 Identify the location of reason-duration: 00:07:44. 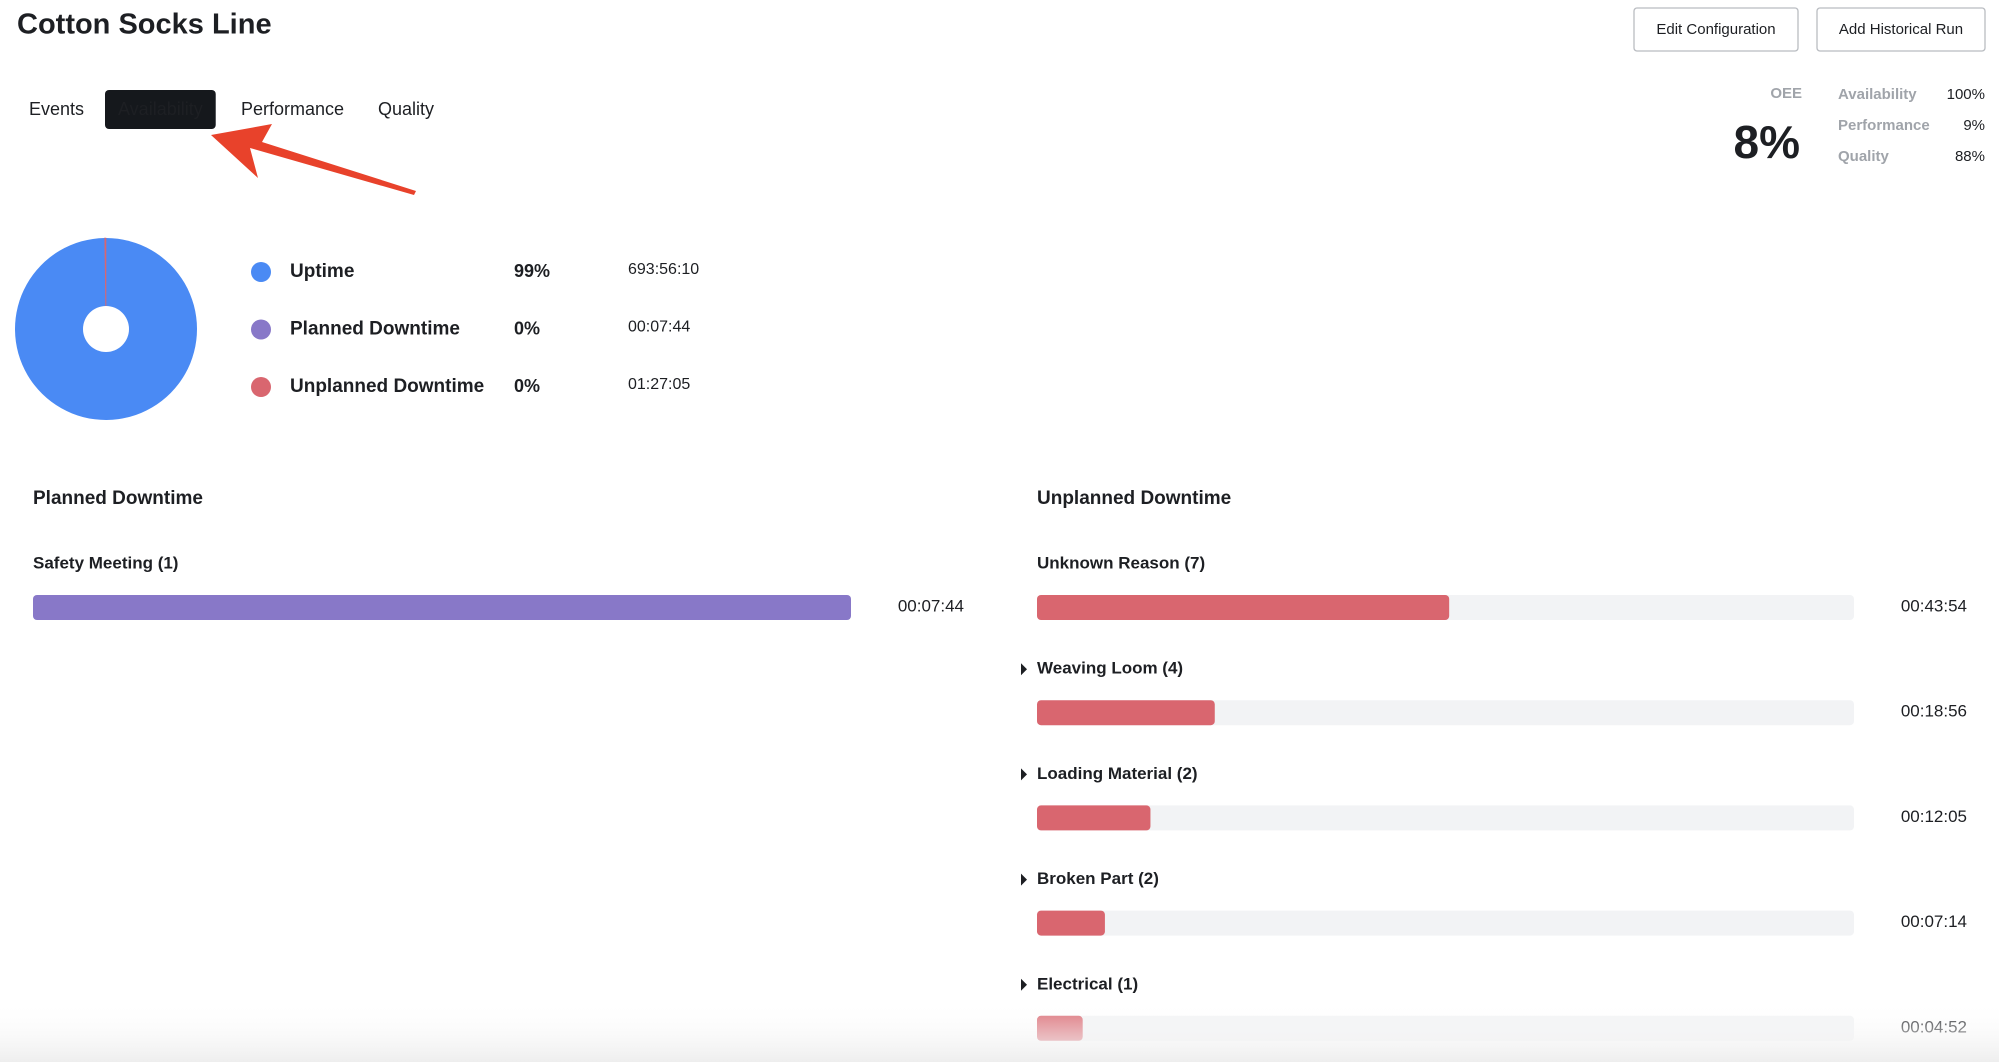
(931, 605).